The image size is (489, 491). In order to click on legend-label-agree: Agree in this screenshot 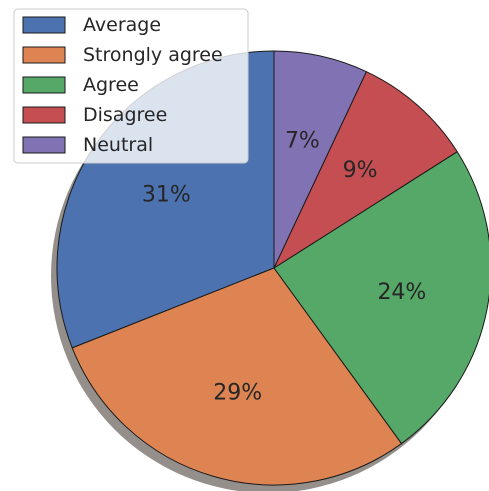, I will do `click(111, 85)`.